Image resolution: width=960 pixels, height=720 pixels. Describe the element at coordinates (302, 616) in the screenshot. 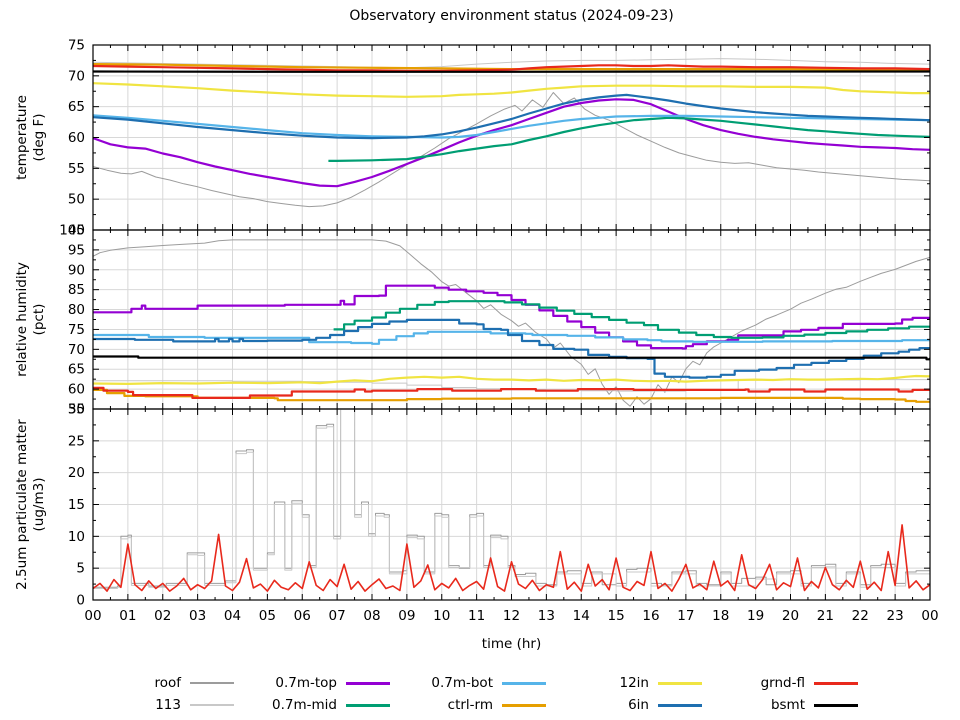

I see `x-tick-label: 06` at that location.